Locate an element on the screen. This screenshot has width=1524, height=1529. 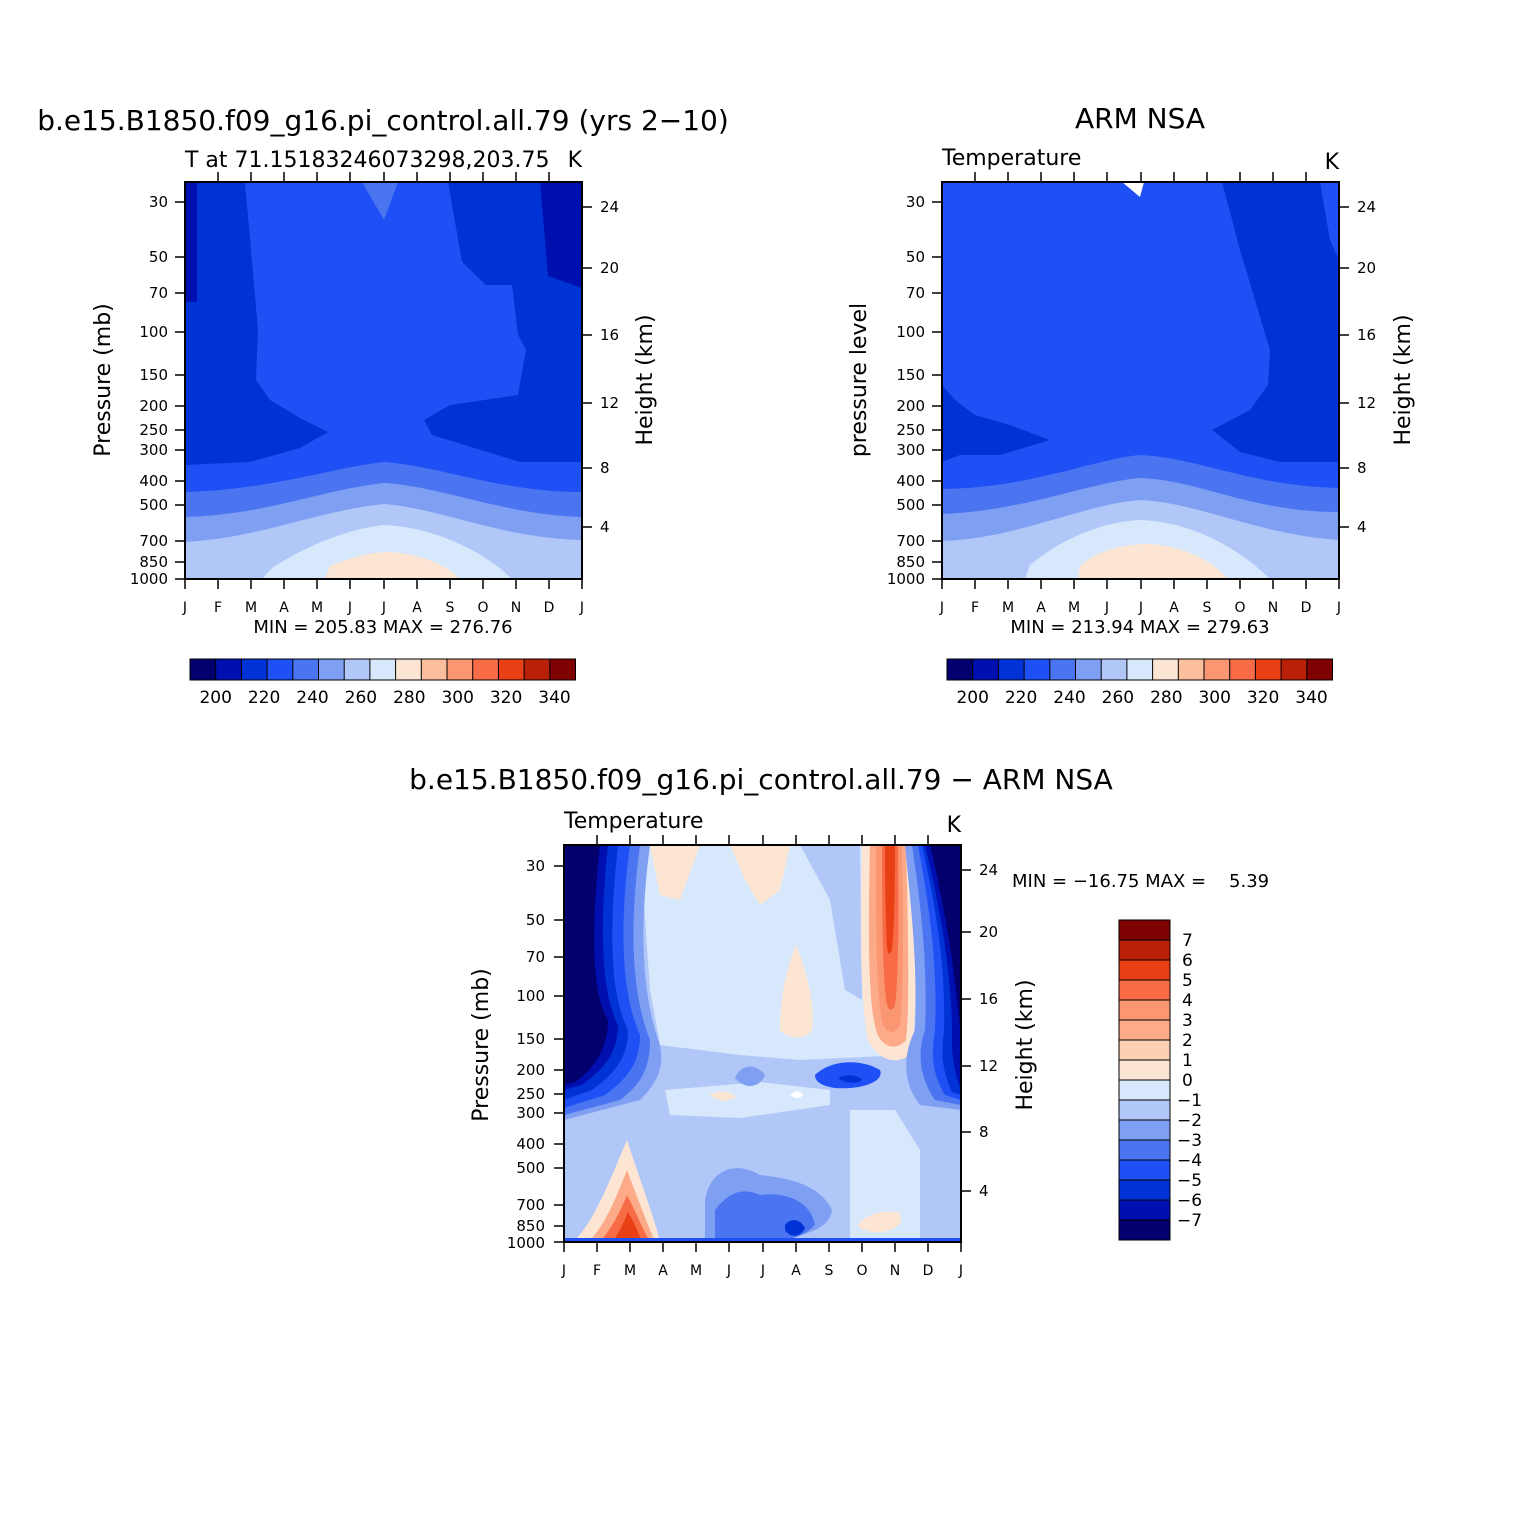
panel-obs: ARM NSA Temperature K J F M A M J is located at coordinates (1131, 405).